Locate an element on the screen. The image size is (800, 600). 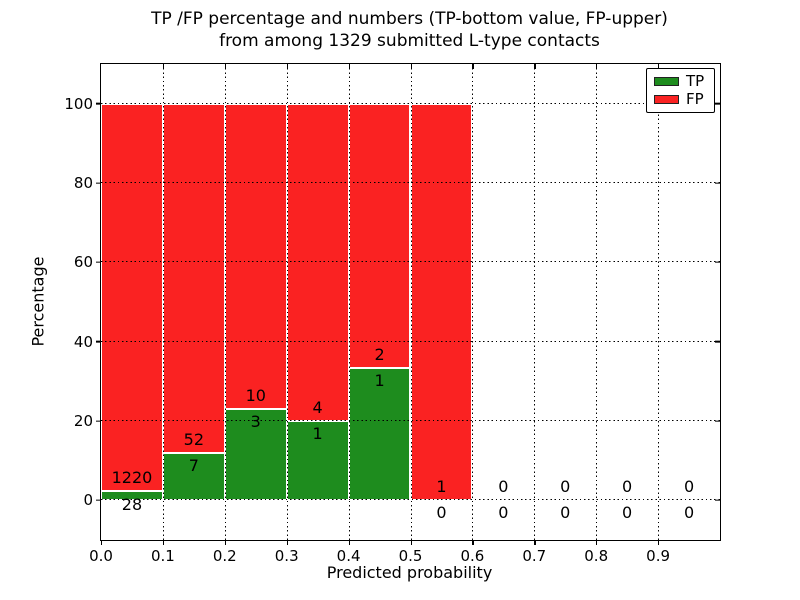
fp-count-label-0.3-0.4: 4 is located at coordinates (317, 407).